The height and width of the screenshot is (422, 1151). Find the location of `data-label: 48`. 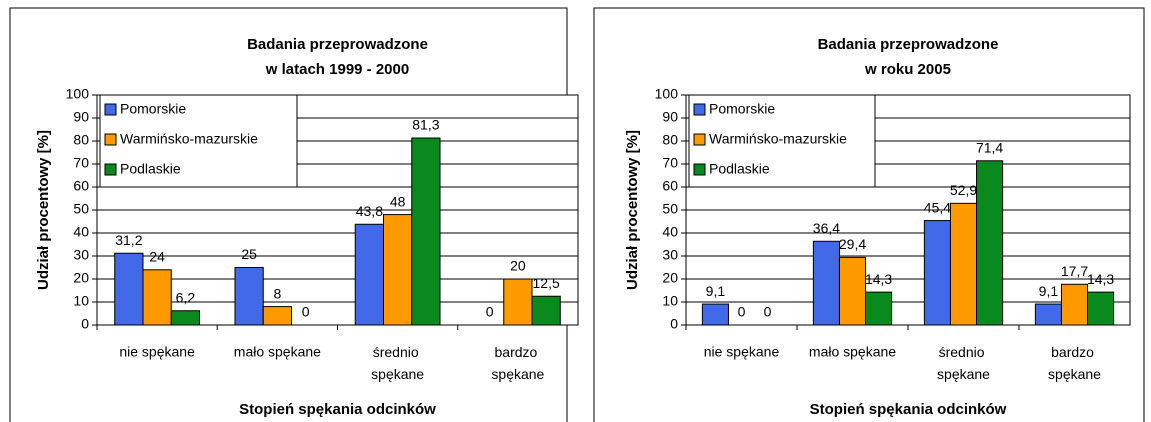

data-label: 48 is located at coordinates (398, 201).